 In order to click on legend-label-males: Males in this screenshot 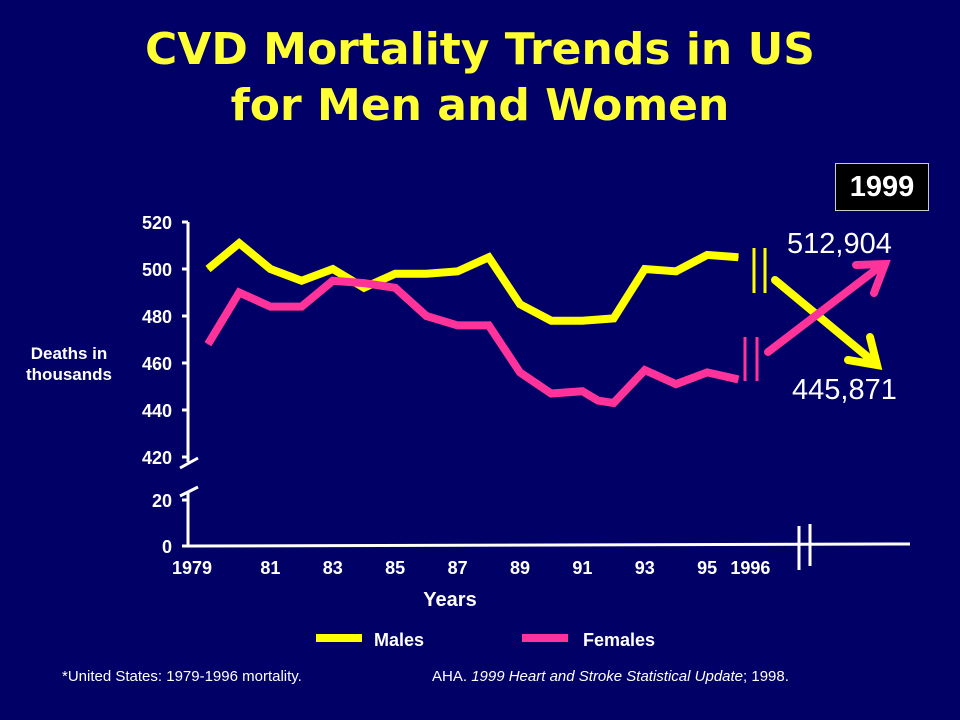, I will do `click(399, 640)`.